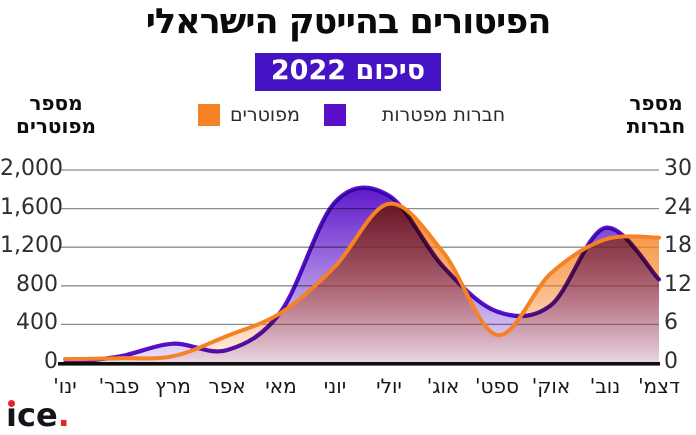 The height and width of the screenshot is (435, 696). What do you see at coordinates (656, 103) in the screenshot?
I see `right-axis-title-line1: מספר` at bounding box center [656, 103].